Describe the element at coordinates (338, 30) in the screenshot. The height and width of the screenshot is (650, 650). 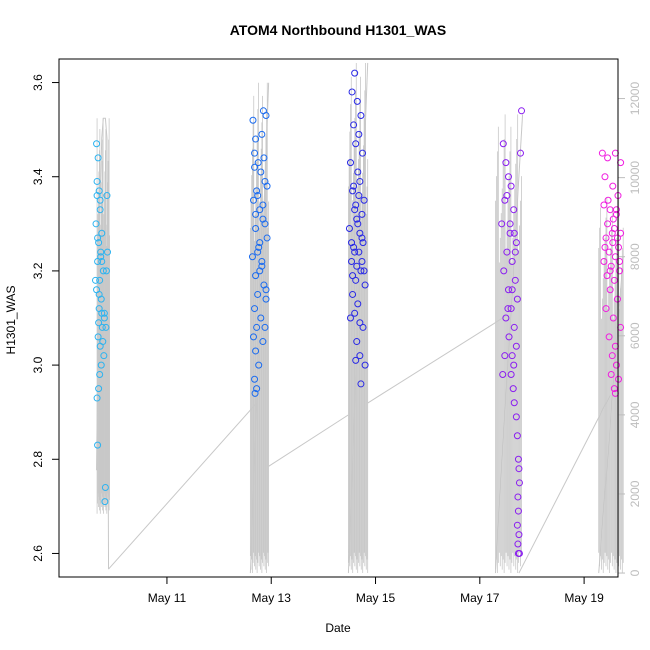
I see `chart-title: ATOM4 Northbound H1301_WAS` at that location.